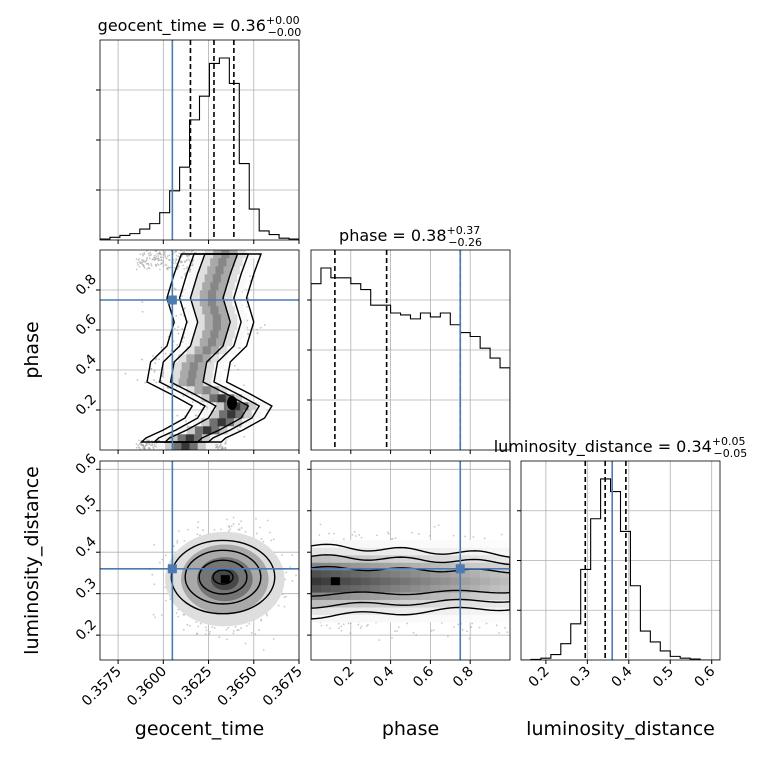 The height and width of the screenshot is (765, 760). I want to click on hist-panel-luminosity-distance: luminosity_distance = 0.34+0.05−0.05, so click(621, 549).